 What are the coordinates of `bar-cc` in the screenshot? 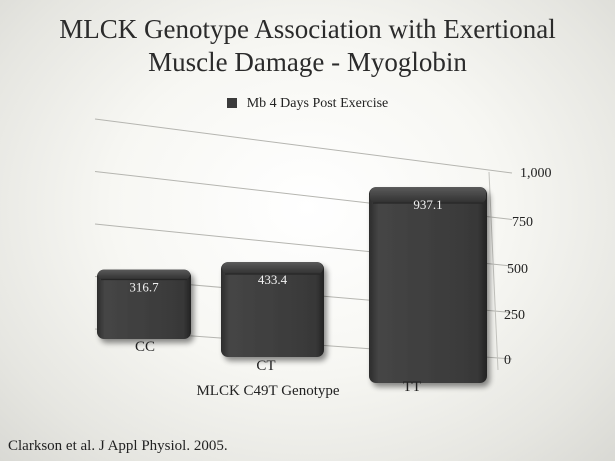 It's located at (144, 304).